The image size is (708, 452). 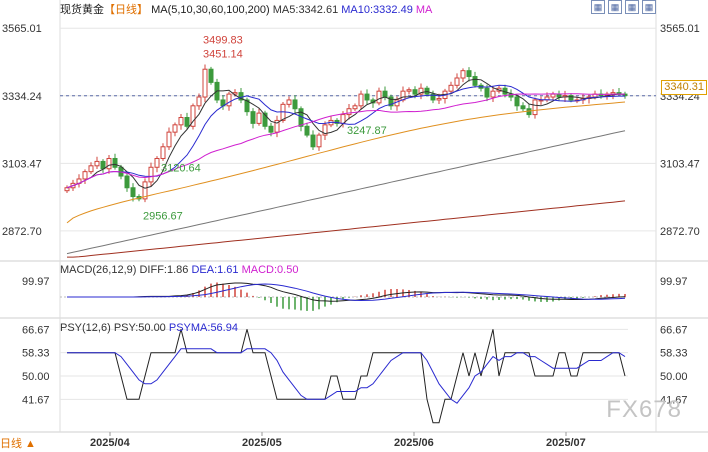 What do you see at coordinates (85, 328) in the screenshot?
I see `psy-title: PSY(12,6)` at bounding box center [85, 328].